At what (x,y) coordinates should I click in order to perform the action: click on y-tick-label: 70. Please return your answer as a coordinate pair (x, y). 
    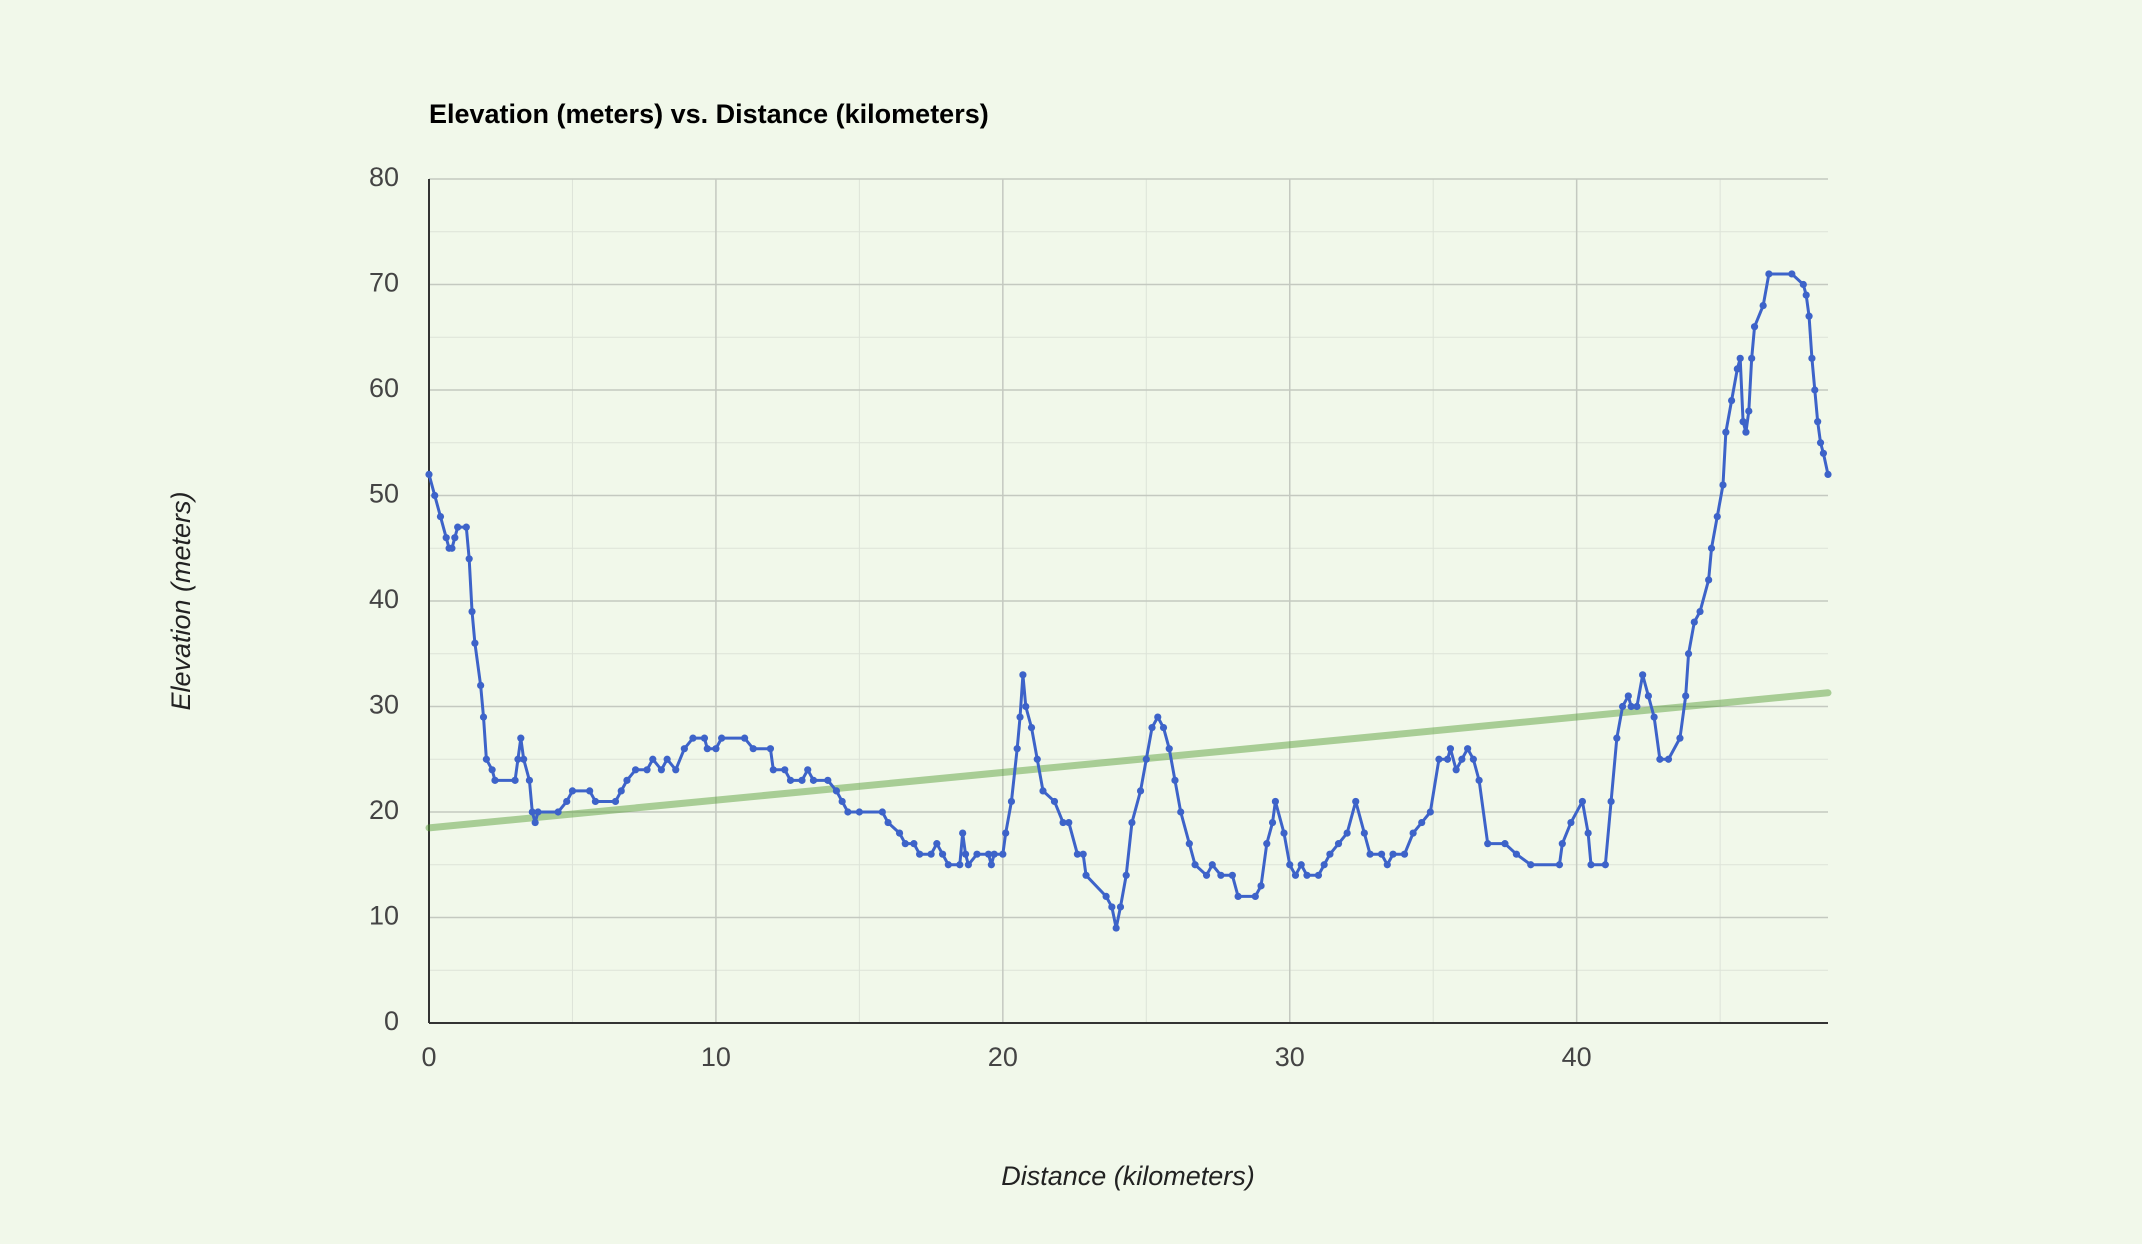
    Looking at the image, I should click on (384, 283).